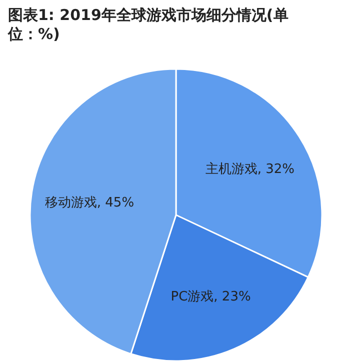  Describe the element at coordinates (149, 25) in the screenshot. I see `chart-title: 图表1: 2019年全球游戏市场细分情况(单位：%)` at that location.